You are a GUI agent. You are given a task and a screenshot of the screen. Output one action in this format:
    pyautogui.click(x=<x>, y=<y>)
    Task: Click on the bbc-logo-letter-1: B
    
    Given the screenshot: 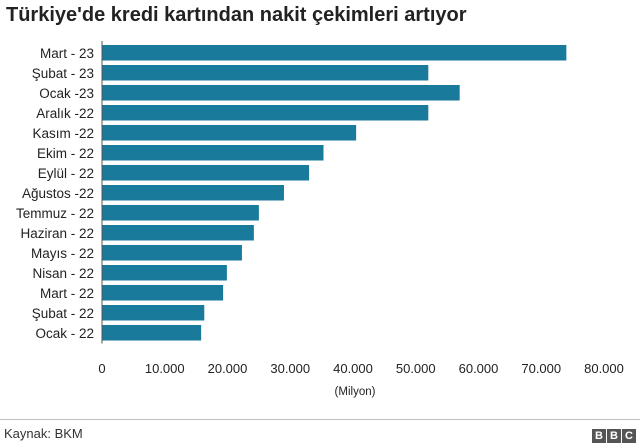 What is the action you would take?
    pyautogui.click(x=599, y=436)
    